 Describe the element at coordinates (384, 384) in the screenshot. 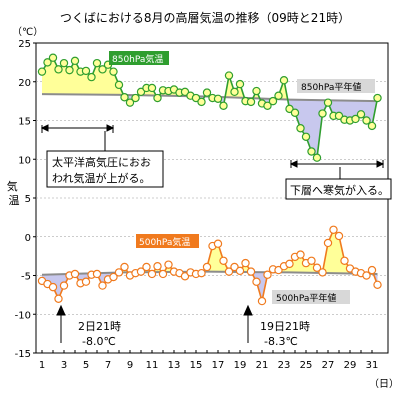

I see `x-unit-label: （日）` at that location.